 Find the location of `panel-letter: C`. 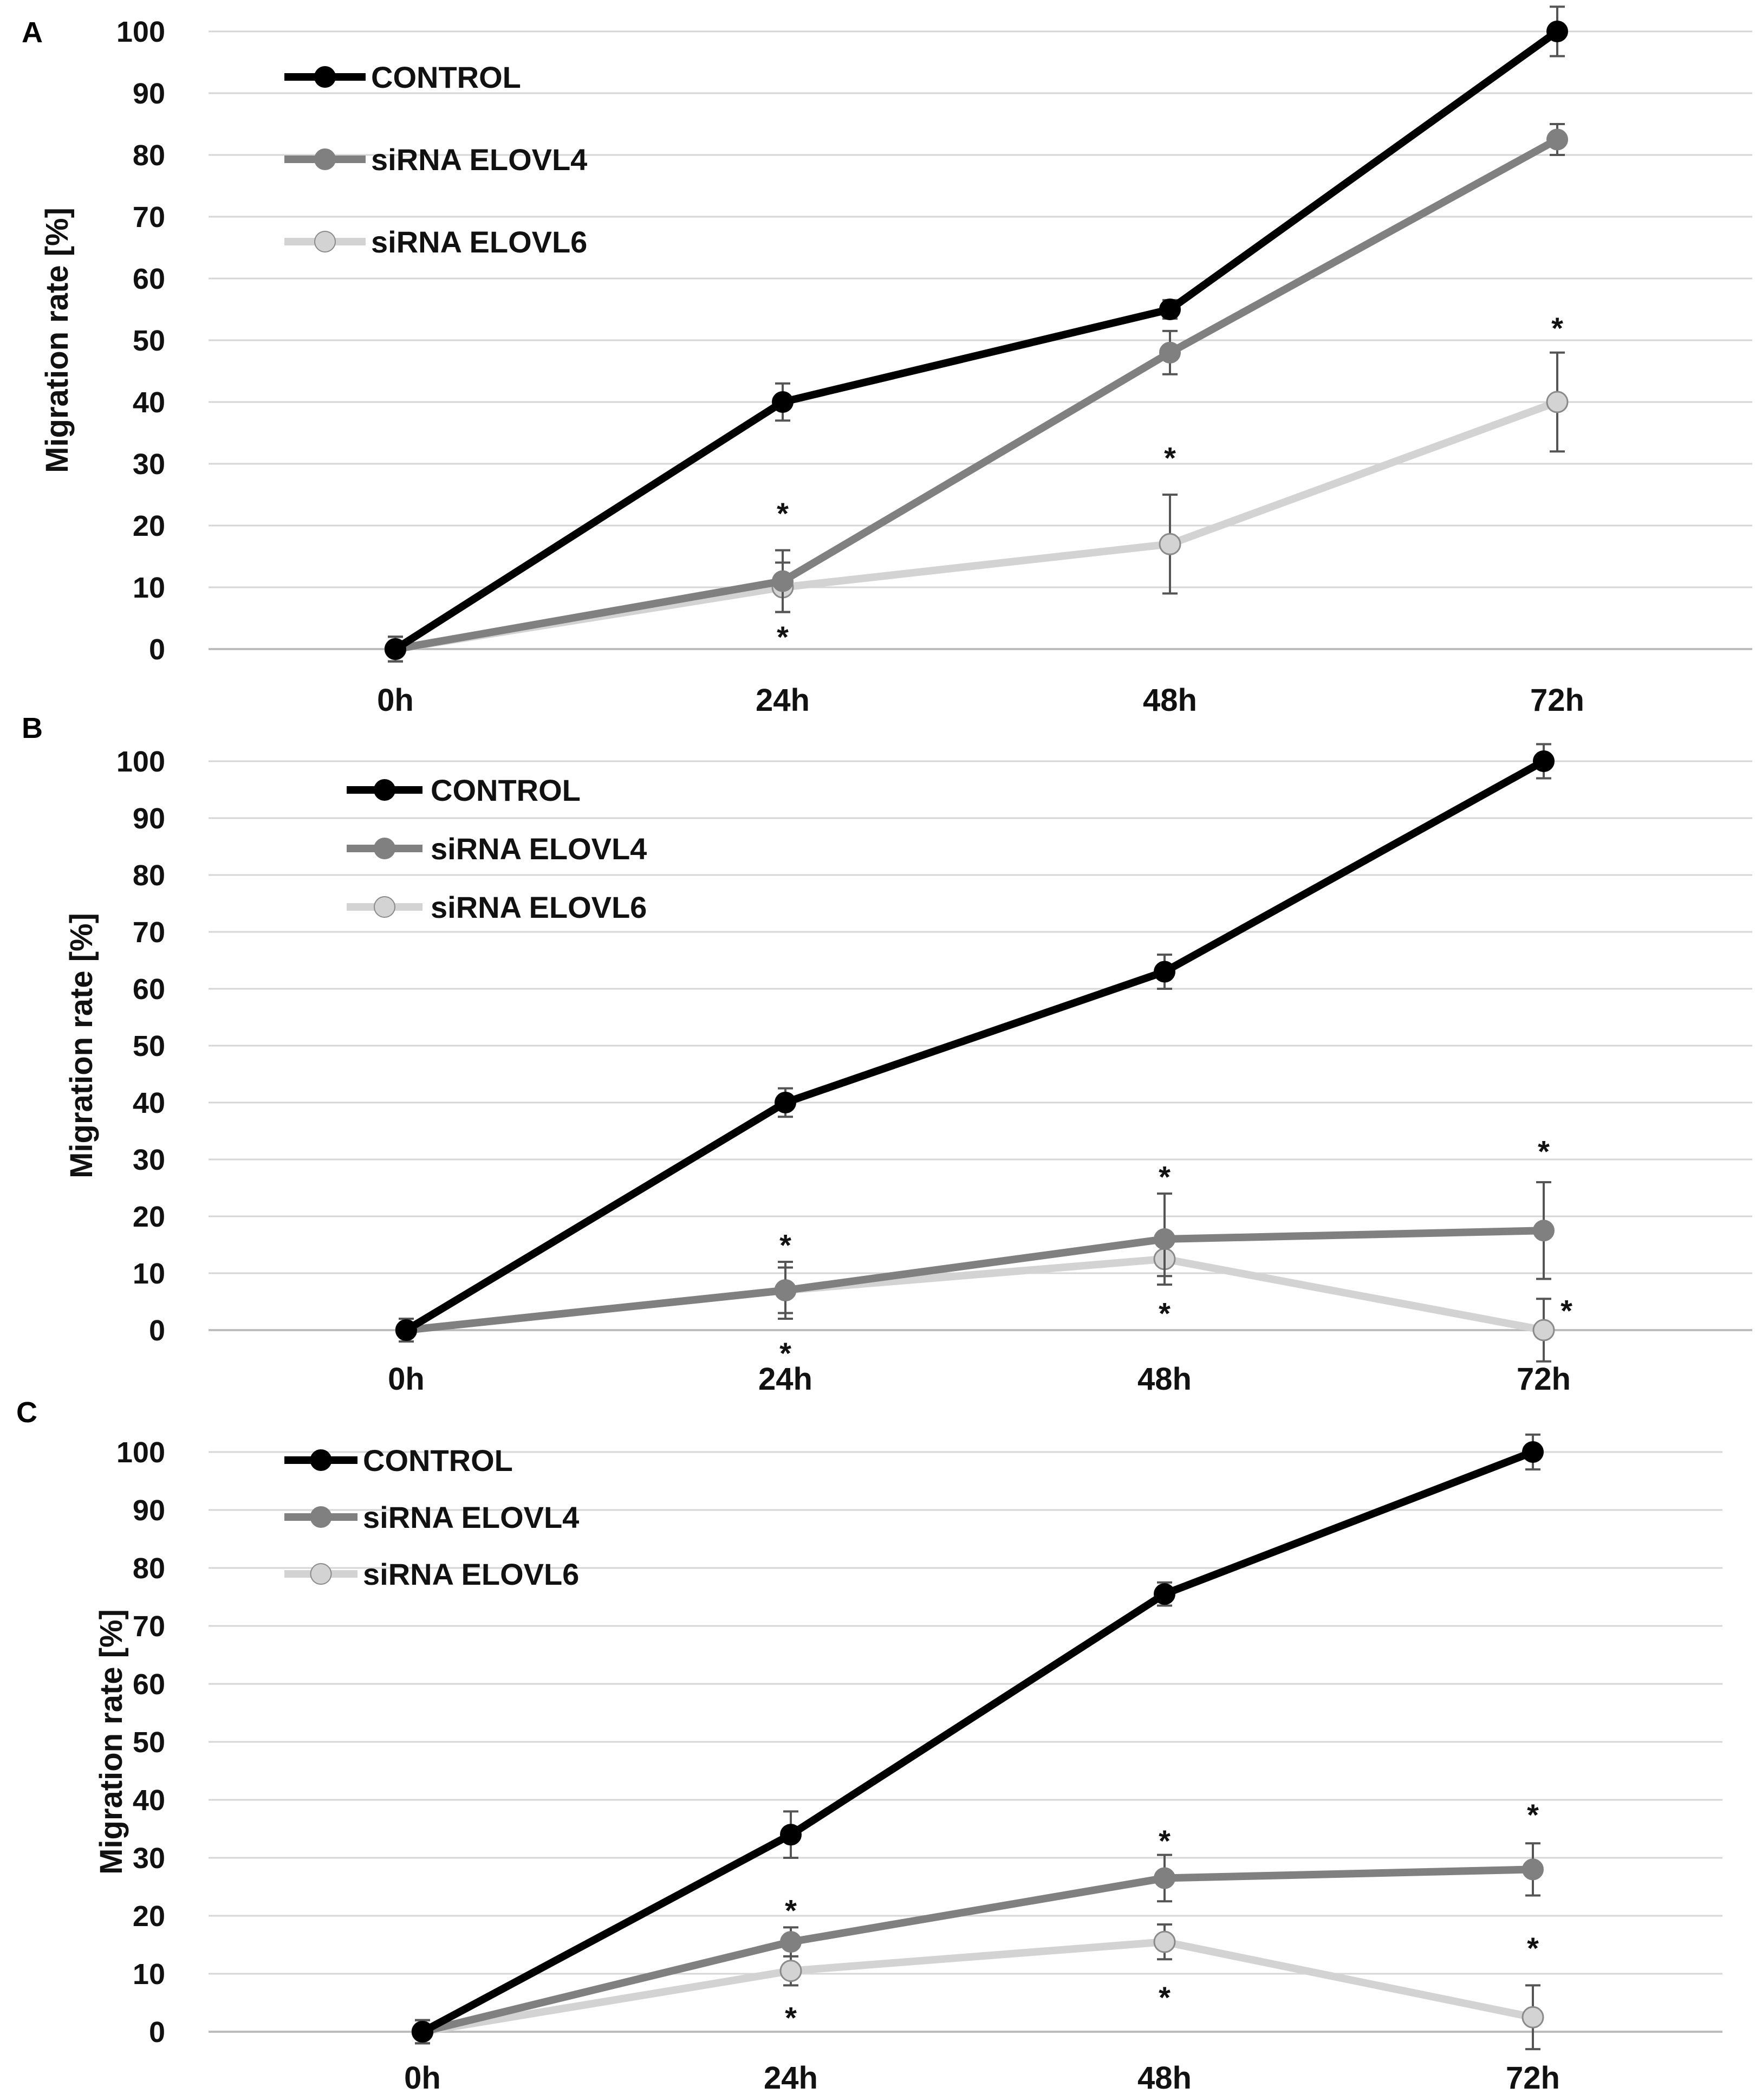

panel-letter: C is located at coordinates (26, 1412).